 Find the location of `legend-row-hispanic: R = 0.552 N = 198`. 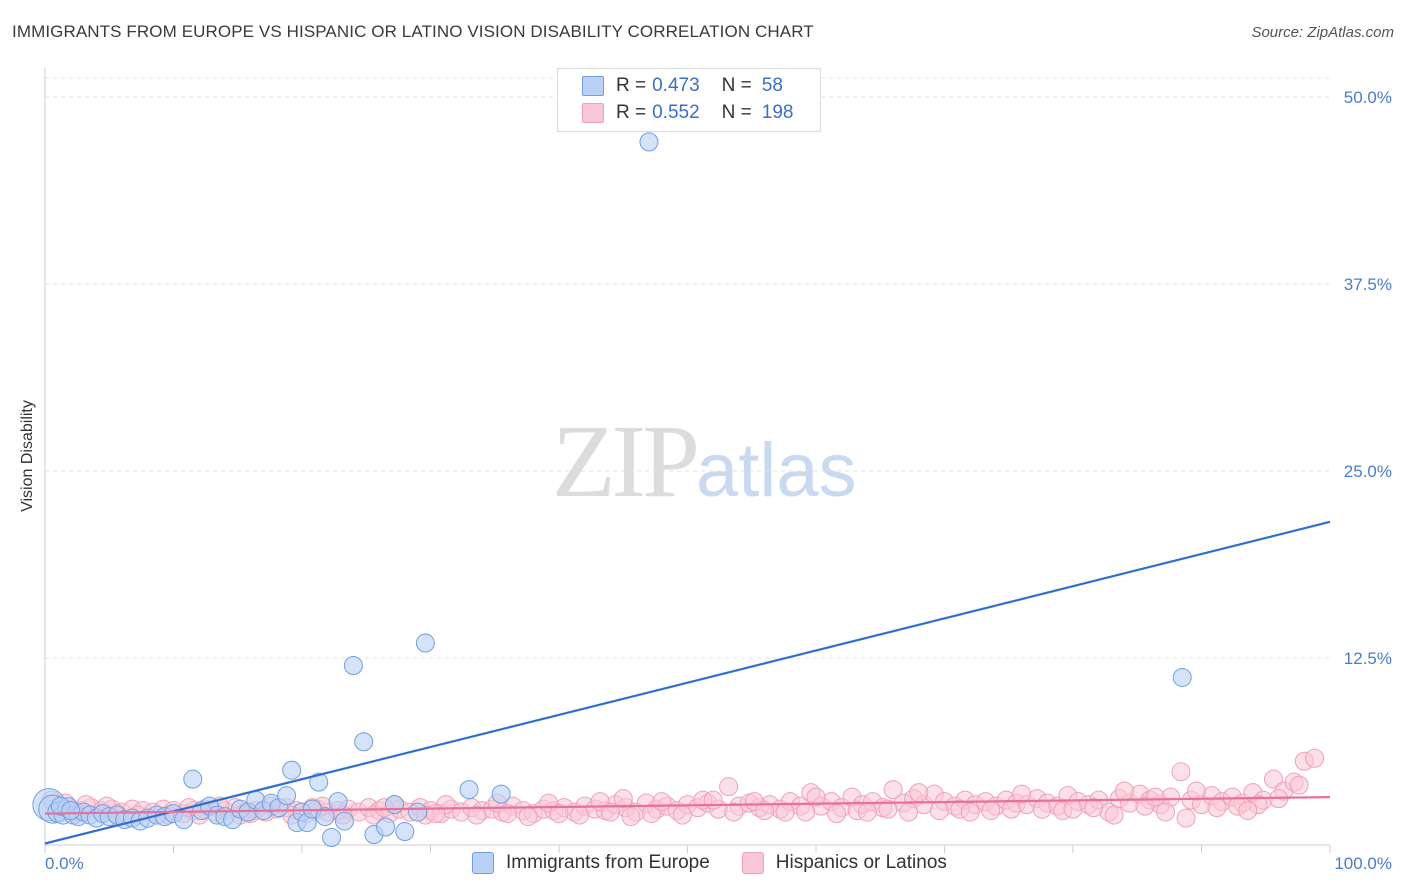

legend-row-hispanic: R = 0.552 N = 198 is located at coordinates (687, 113).